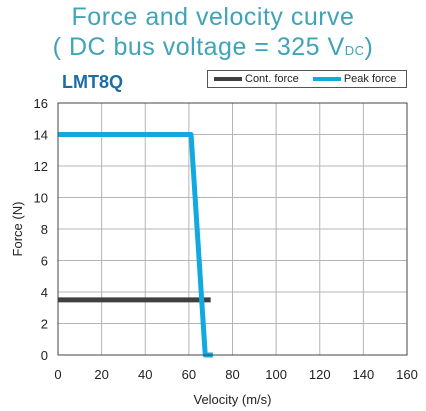  I want to click on legend-swatch-peak-force, so click(326, 79).